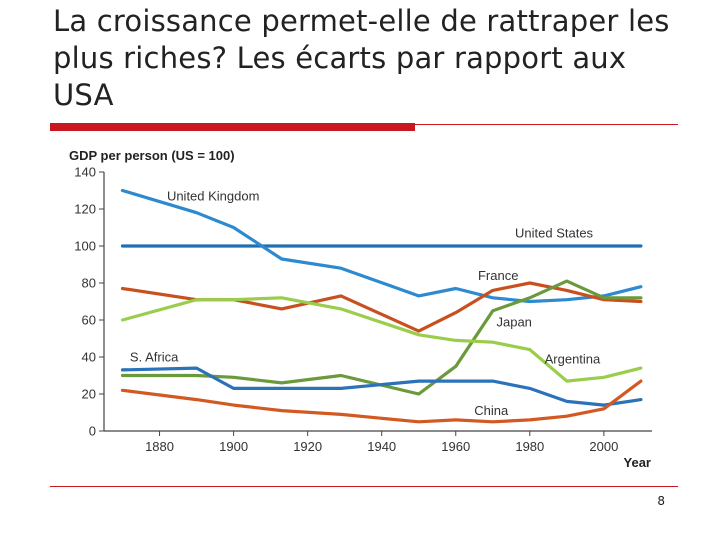  Describe the element at coordinates (381, 386) in the screenshot. I see `series-line-s-africa` at that location.